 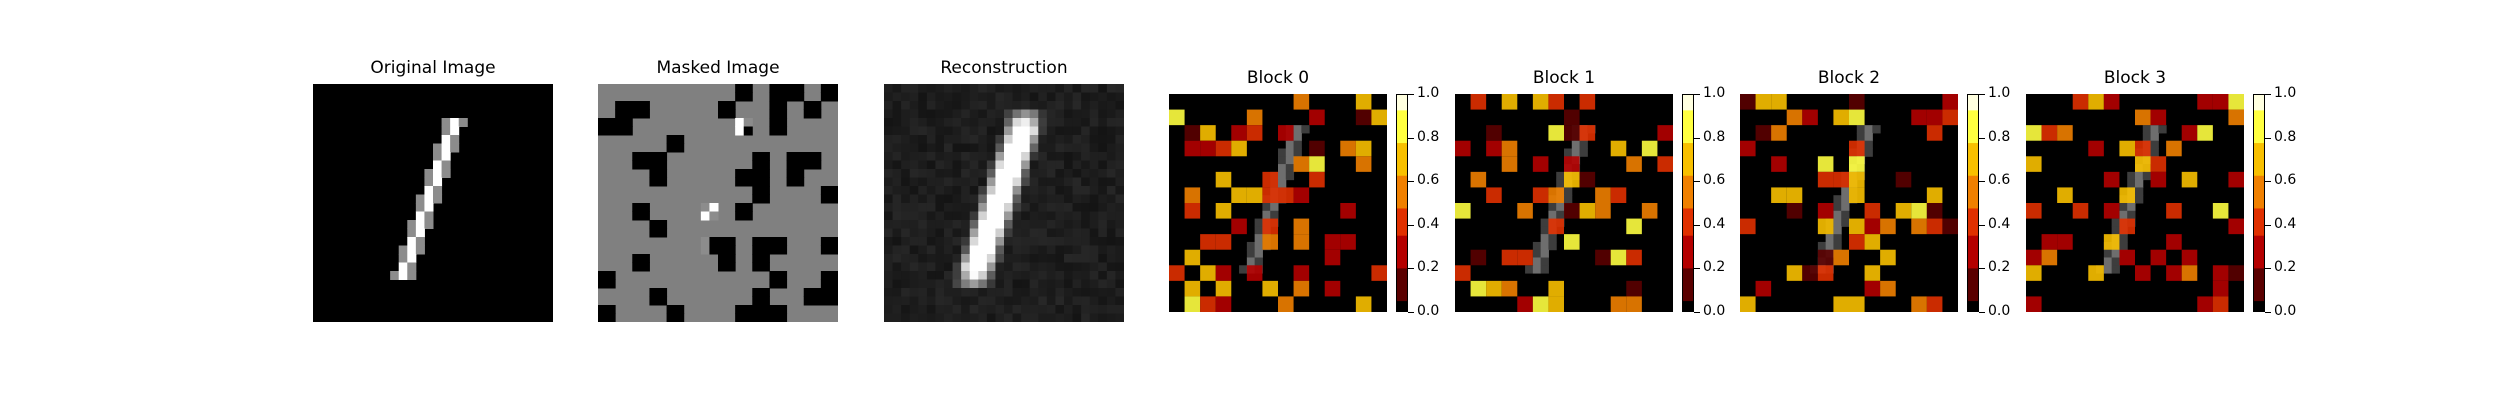 What do you see at coordinates (1697, 225) in the screenshot?
I see `colorbar-tickmark` at bounding box center [1697, 225].